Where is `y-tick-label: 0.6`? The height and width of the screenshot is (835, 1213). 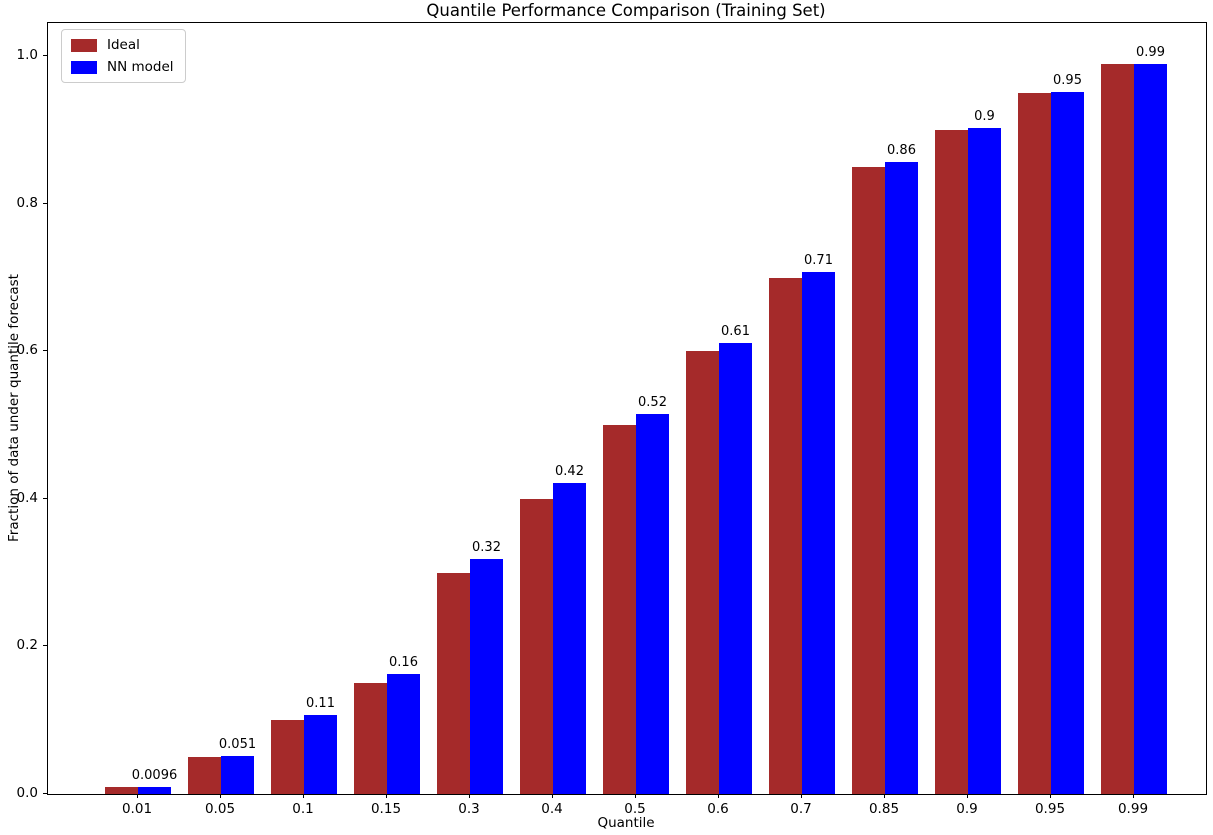
y-tick-label: 0.6 is located at coordinates (27, 350).